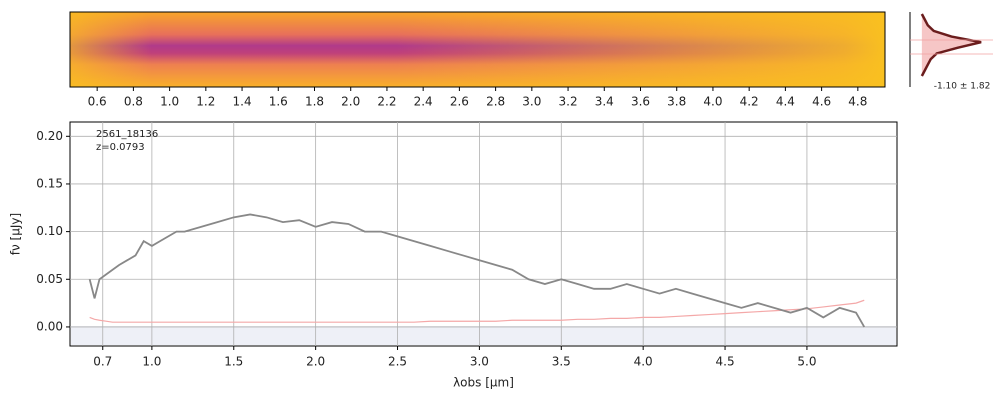  I want to click on y-tick-label: 0.20, so click(49, 136).